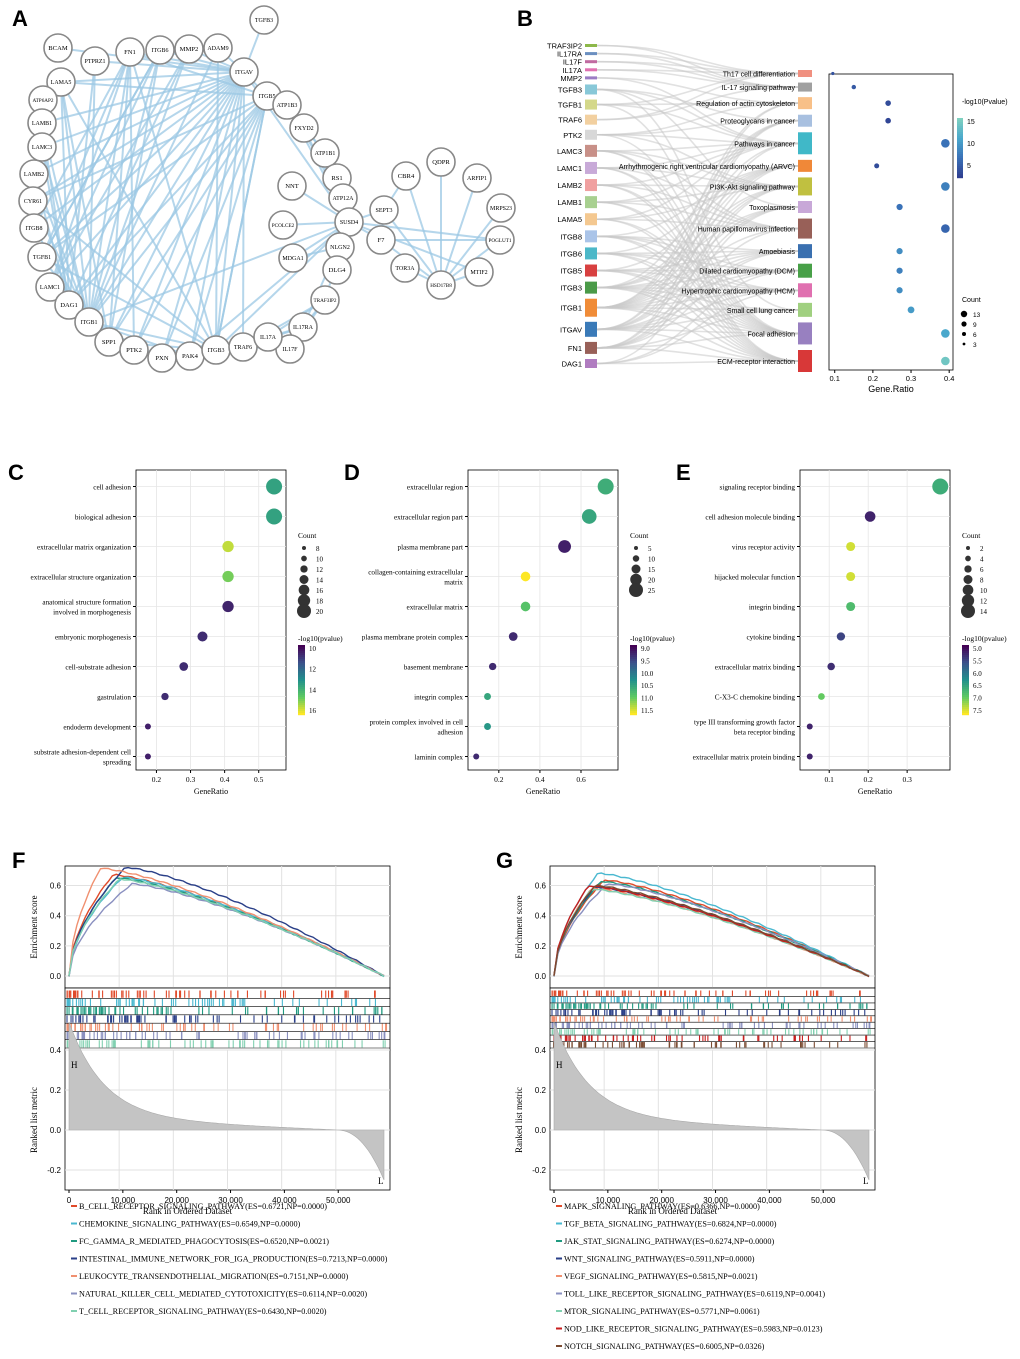 The width and height of the screenshot is (1020, 1359). I want to click on network-node: TGFB1, so click(42, 257).